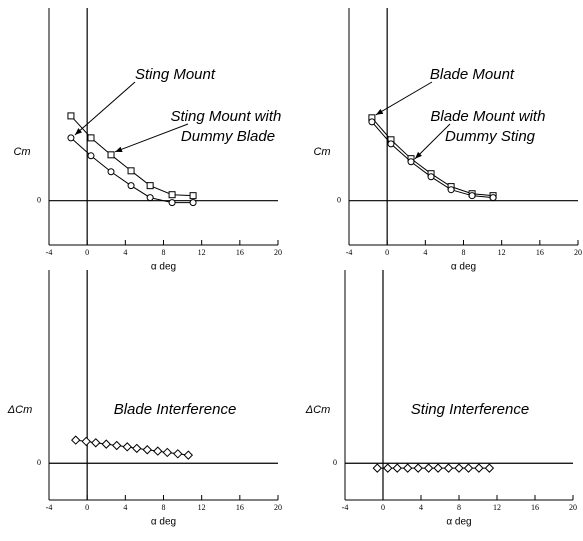 This screenshot has width=583, height=541. I want to click on annotation: Sting Interference, so click(470, 409).